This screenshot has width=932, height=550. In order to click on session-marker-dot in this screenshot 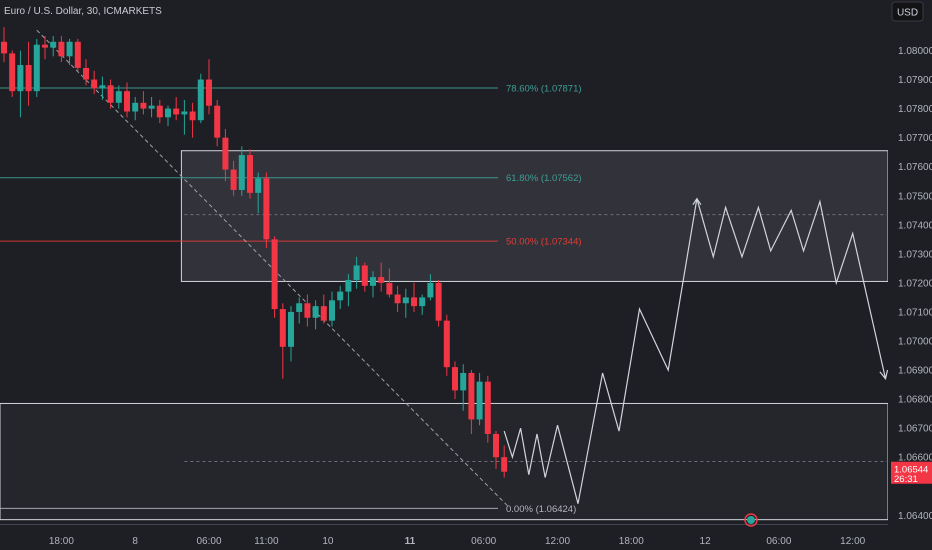, I will do `click(751, 520)`.